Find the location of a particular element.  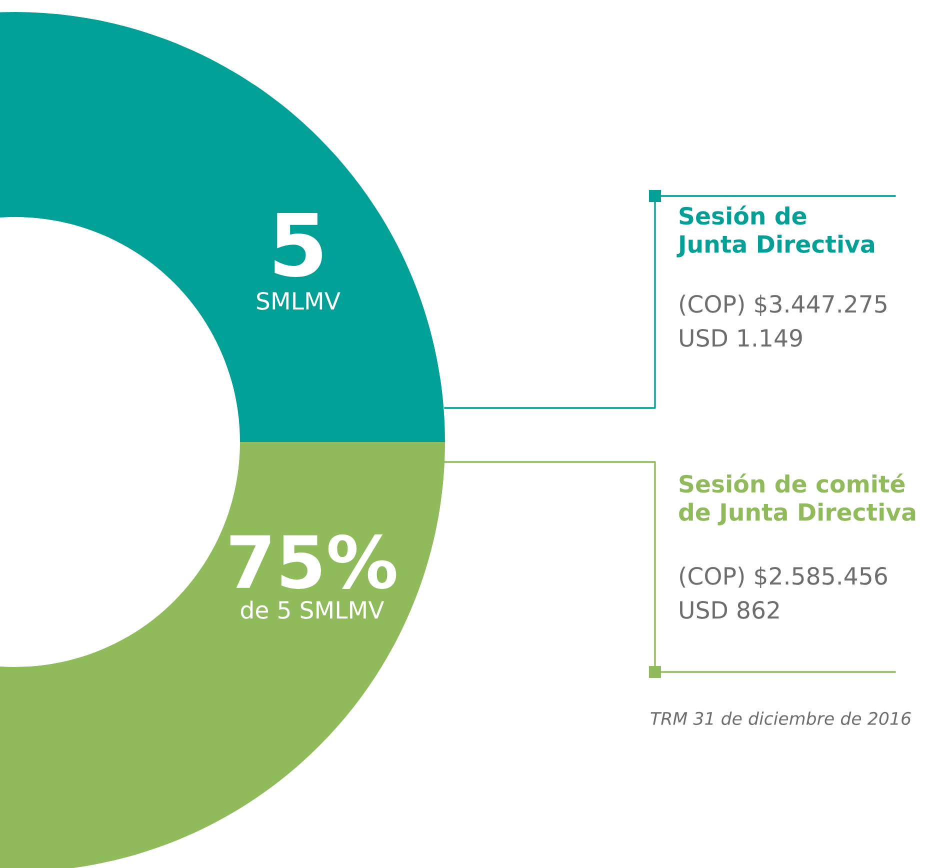

text: (COP) $2.585.456 is located at coordinates (783, 577).